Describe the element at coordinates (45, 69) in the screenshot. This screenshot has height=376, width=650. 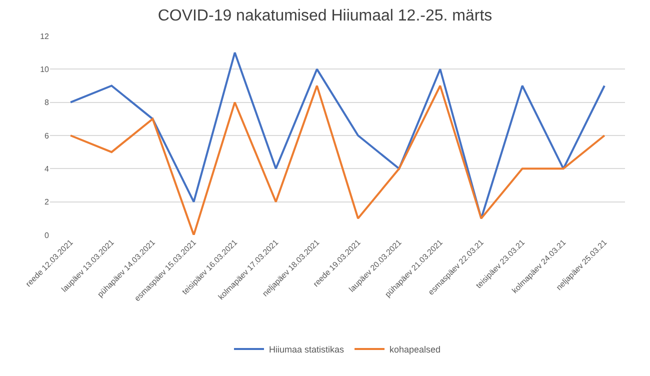
I see `y-tick-label: 10` at that location.